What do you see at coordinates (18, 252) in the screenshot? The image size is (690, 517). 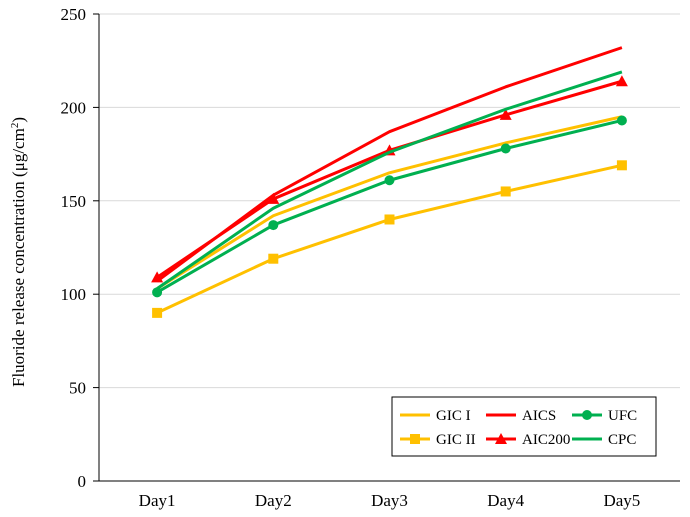 I see `y-axis-label: Fluoride release concentration (μg/cm2)` at bounding box center [18, 252].